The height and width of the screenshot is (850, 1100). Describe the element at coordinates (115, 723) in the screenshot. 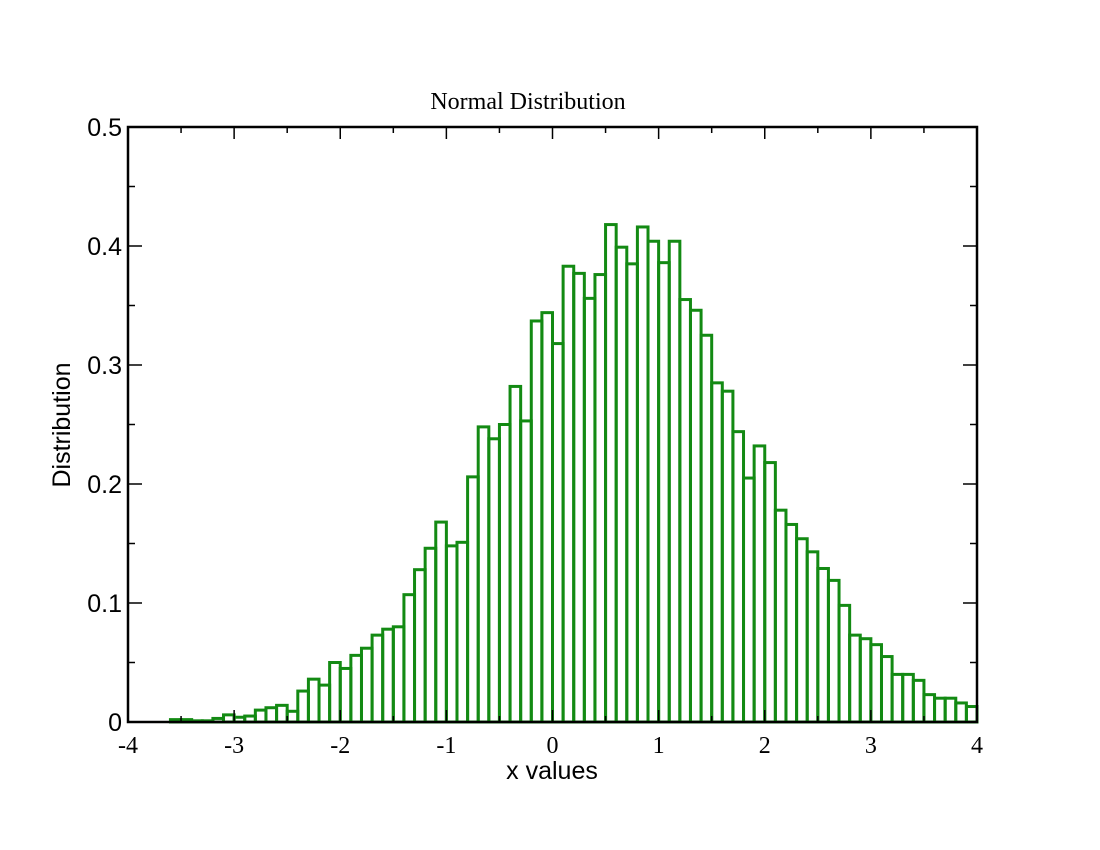

I see `y-tick-label: 0` at that location.